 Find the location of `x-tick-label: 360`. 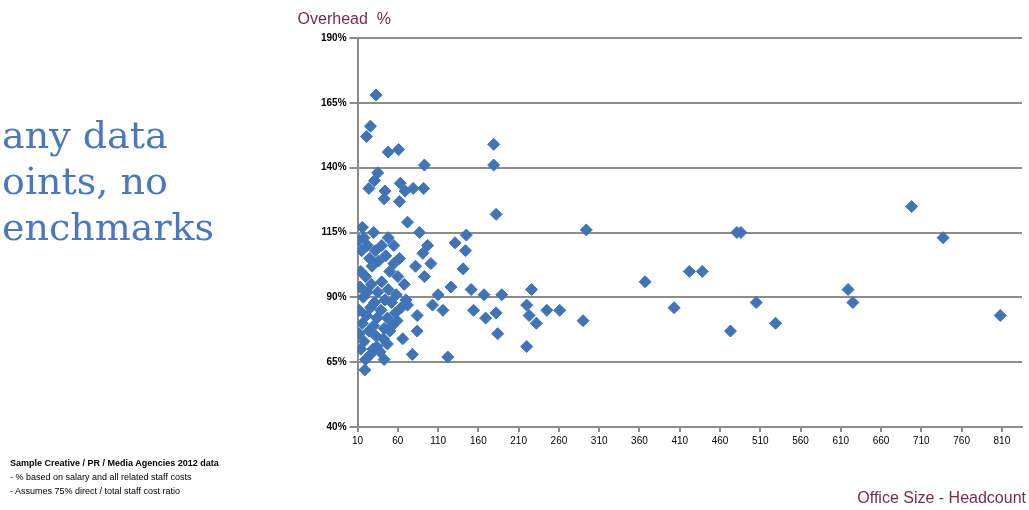

x-tick-label: 360 is located at coordinates (640, 440).